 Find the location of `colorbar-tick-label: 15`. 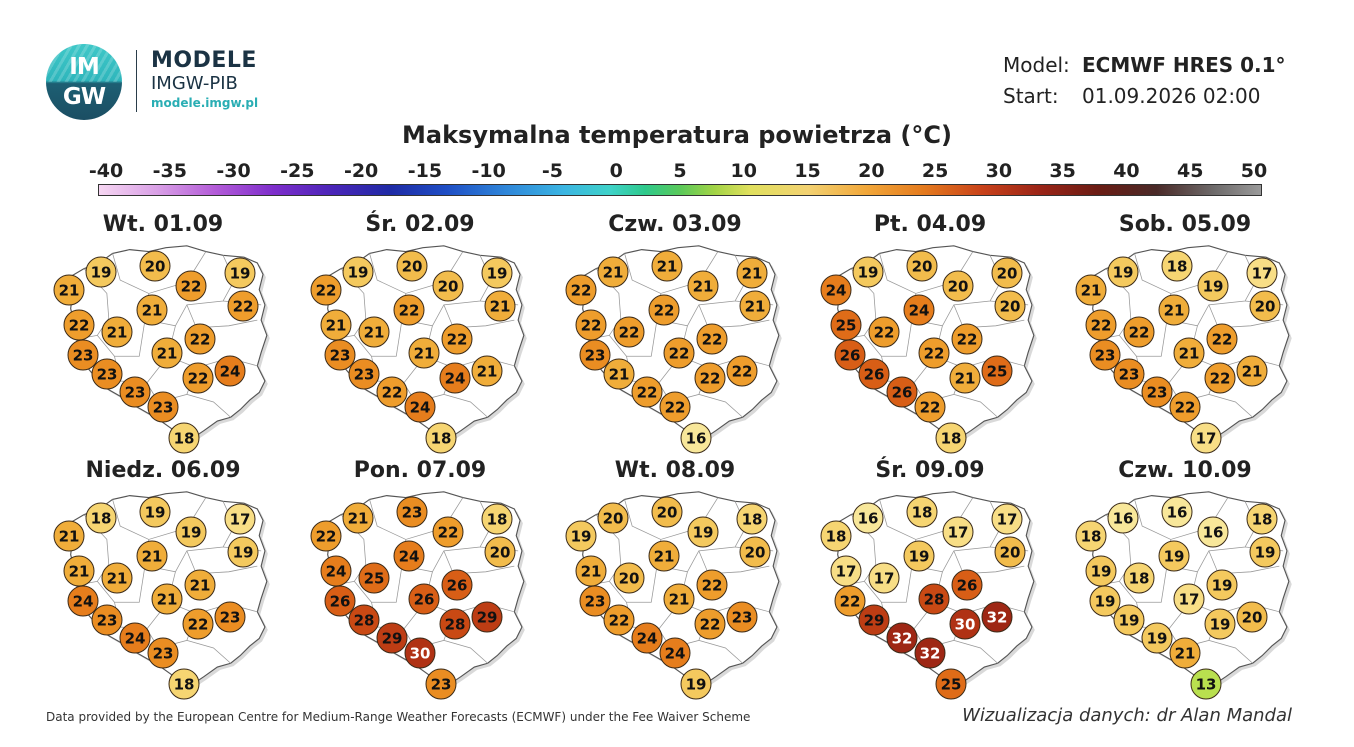

colorbar-tick-label: 15 is located at coordinates (807, 171).